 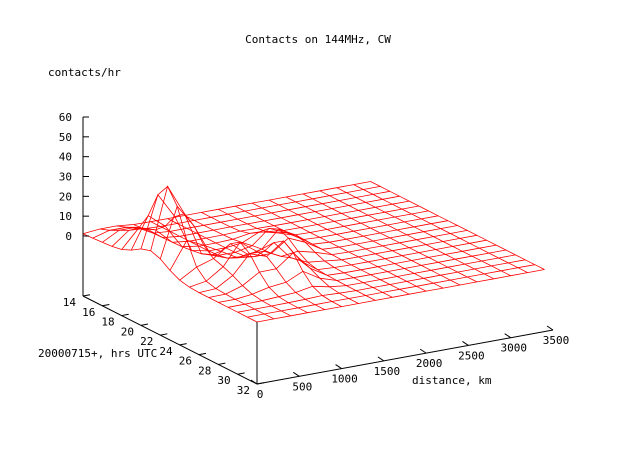 What do you see at coordinates (146, 341) in the screenshot?
I see `y-tick-label: 22` at bounding box center [146, 341].